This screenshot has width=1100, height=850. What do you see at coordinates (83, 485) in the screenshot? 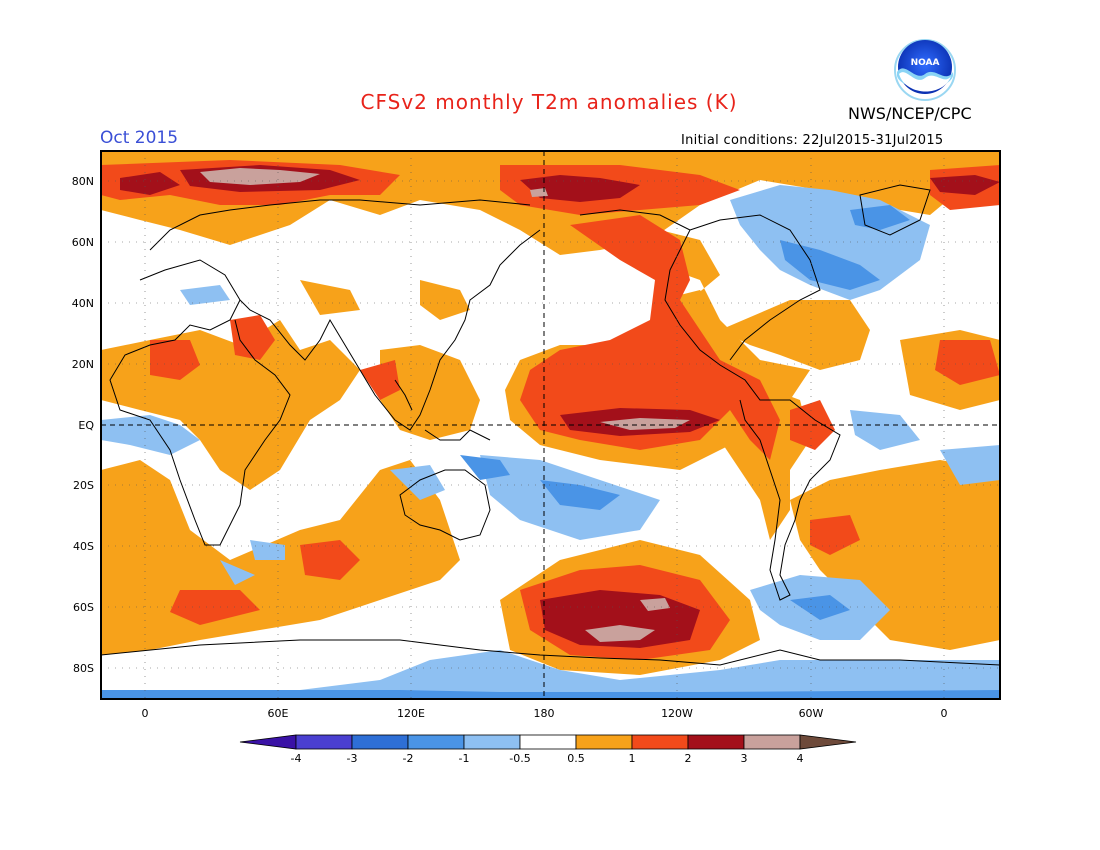
I see `lat-label: 20S` at bounding box center [83, 485].